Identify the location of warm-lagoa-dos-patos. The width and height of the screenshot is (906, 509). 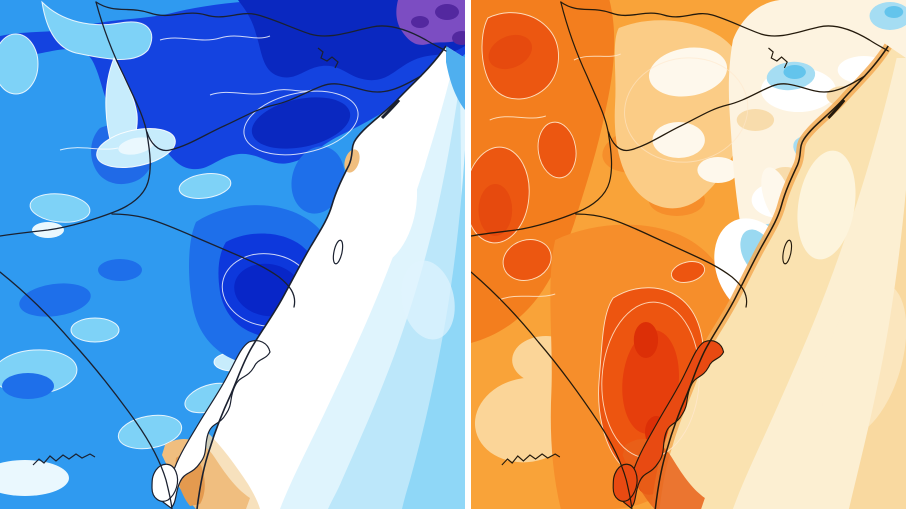
(668, 424).